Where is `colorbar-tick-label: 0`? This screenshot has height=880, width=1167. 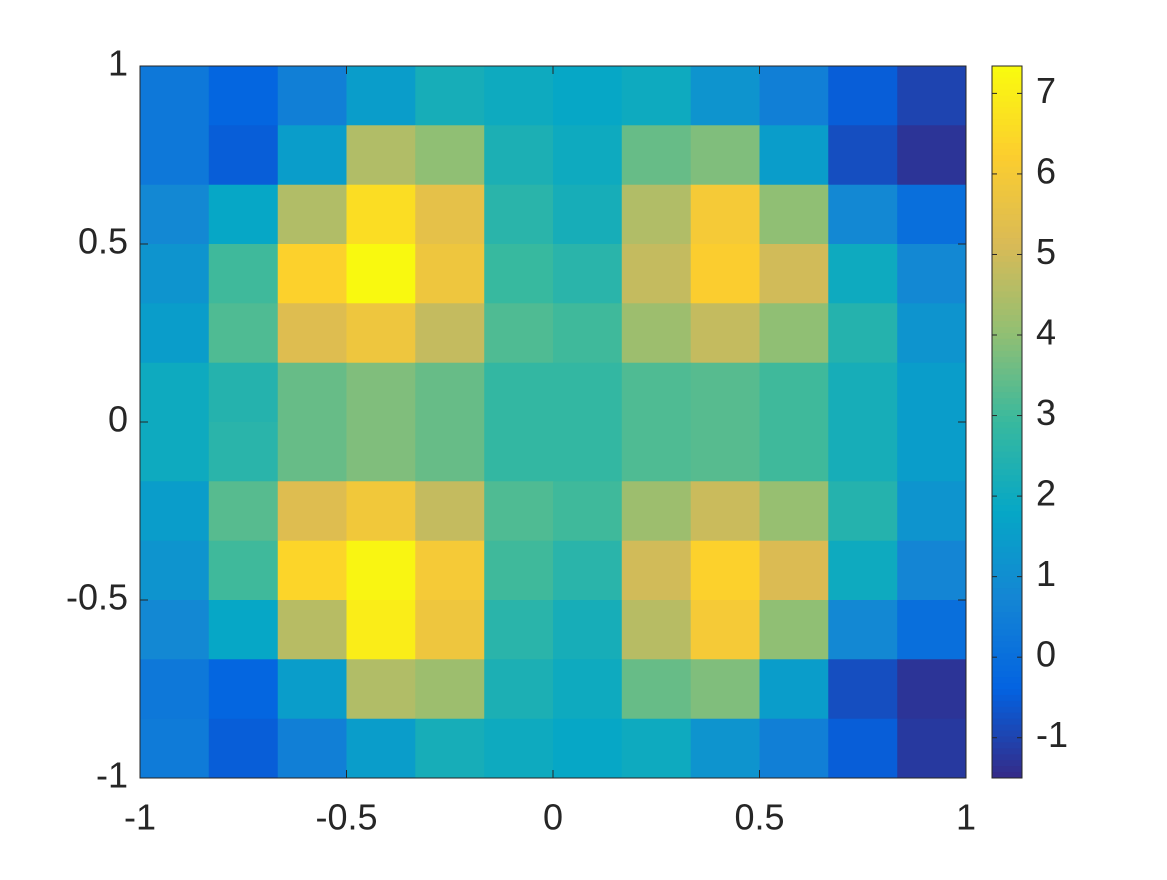 colorbar-tick-label: 0 is located at coordinates (1046, 654).